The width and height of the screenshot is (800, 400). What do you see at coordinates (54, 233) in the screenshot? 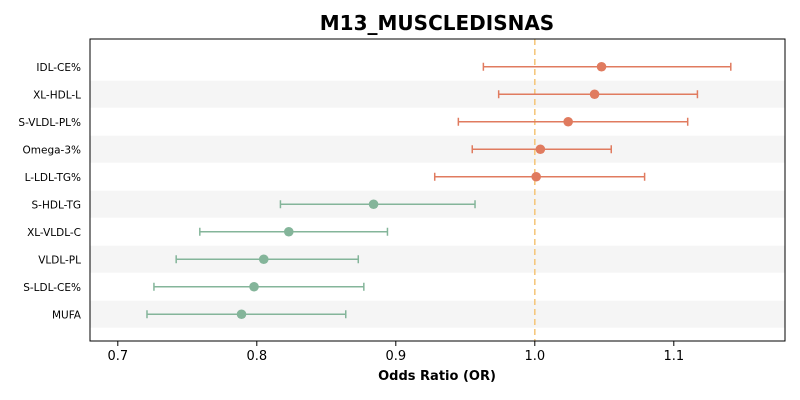
I see `y-tick-label: XL-VLDL-C` at bounding box center [54, 233].